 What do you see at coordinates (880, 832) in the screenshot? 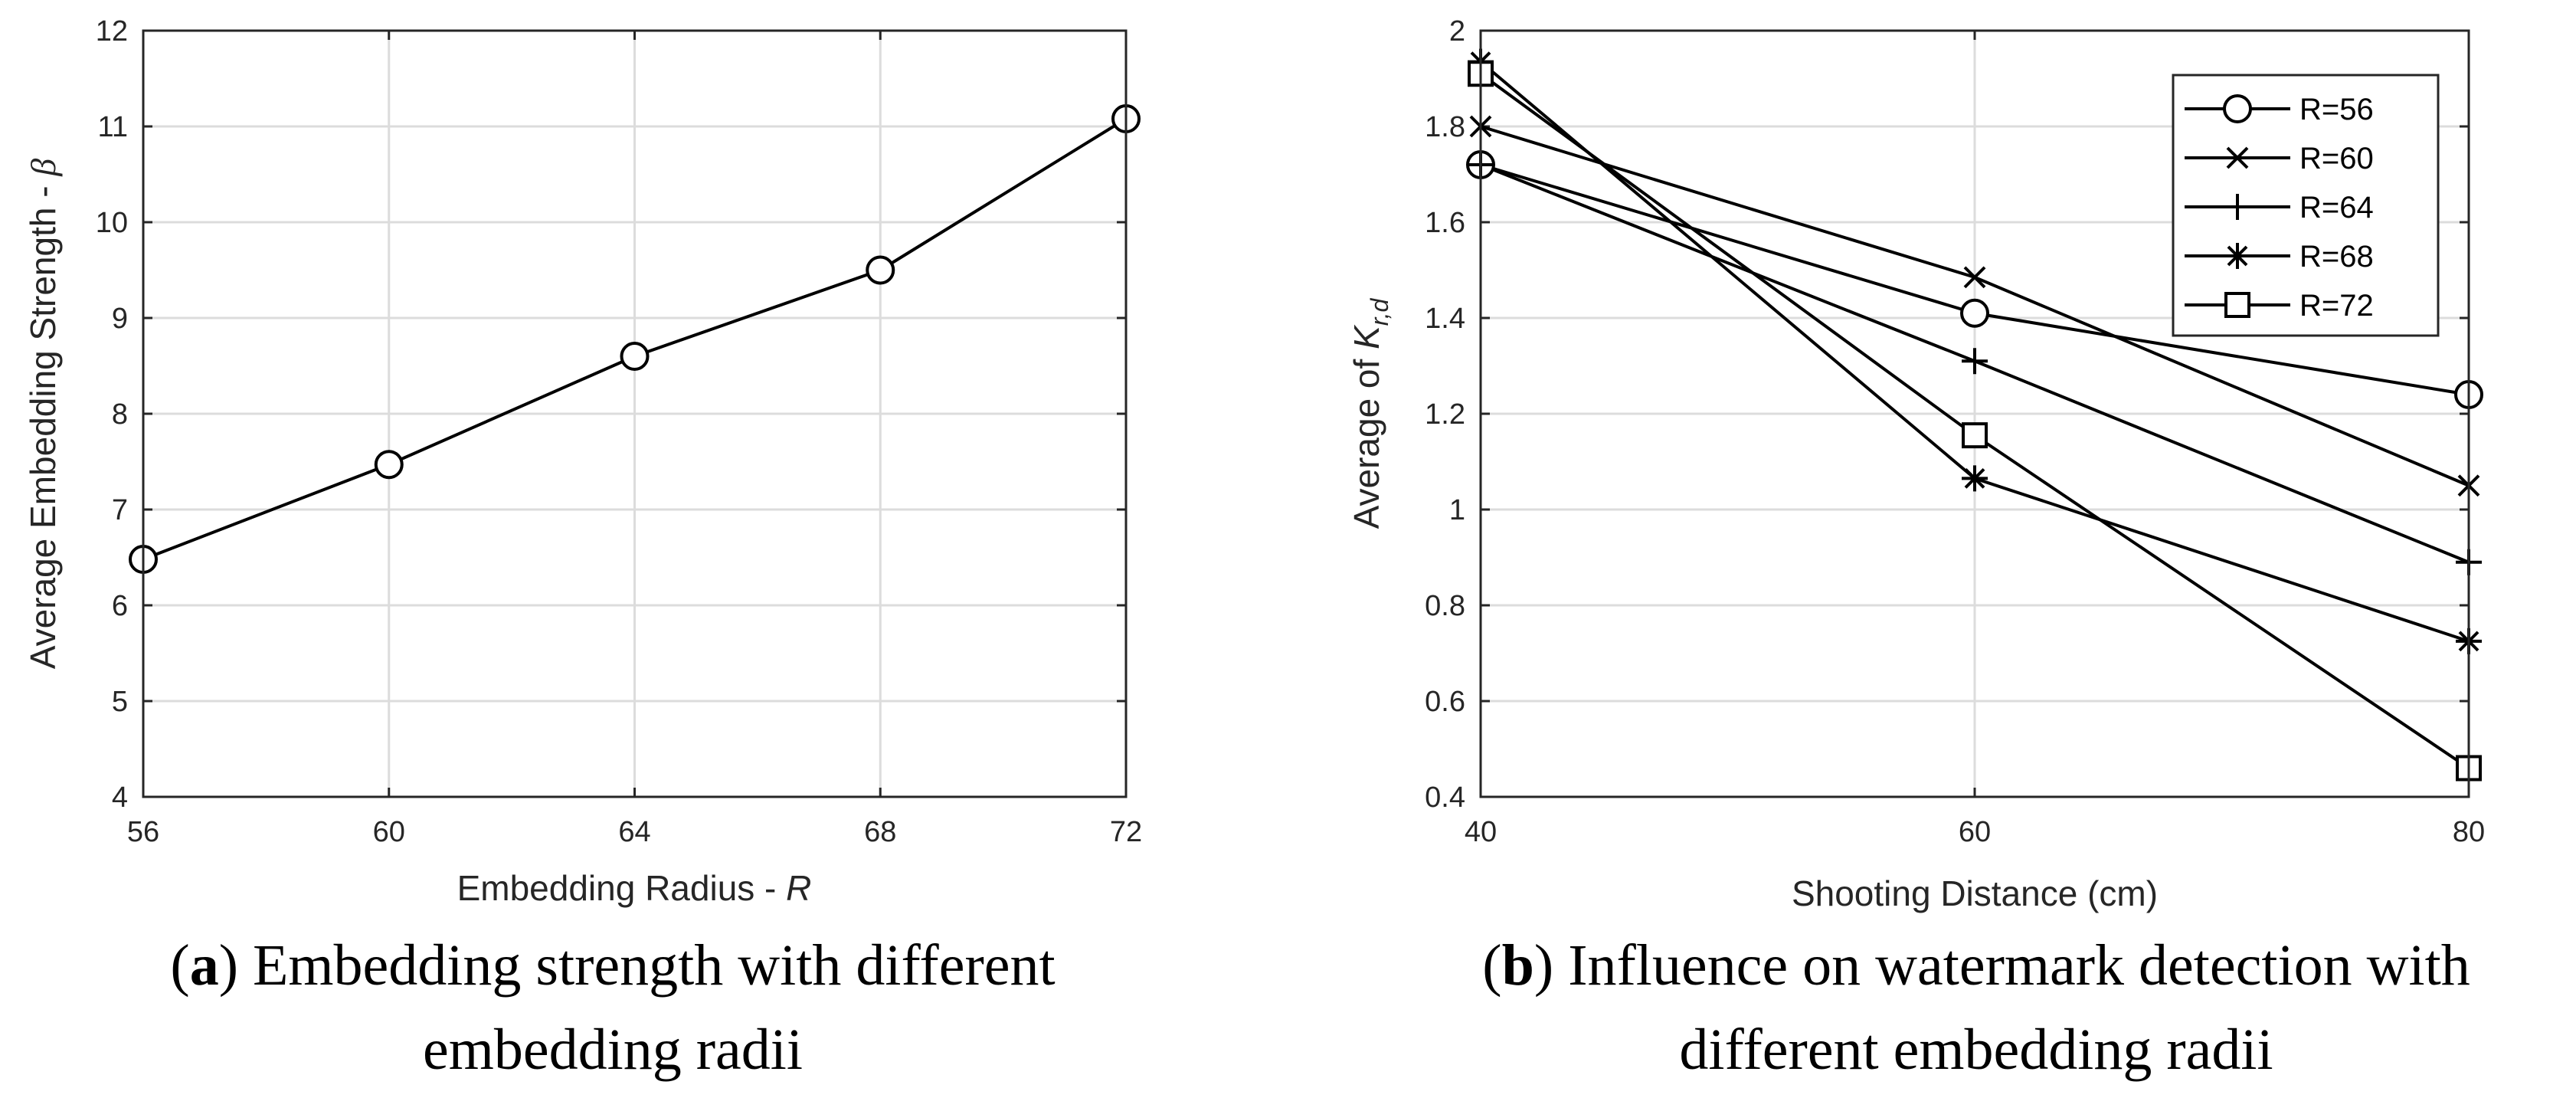
I see `x-tick-label: 68` at bounding box center [880, 832].